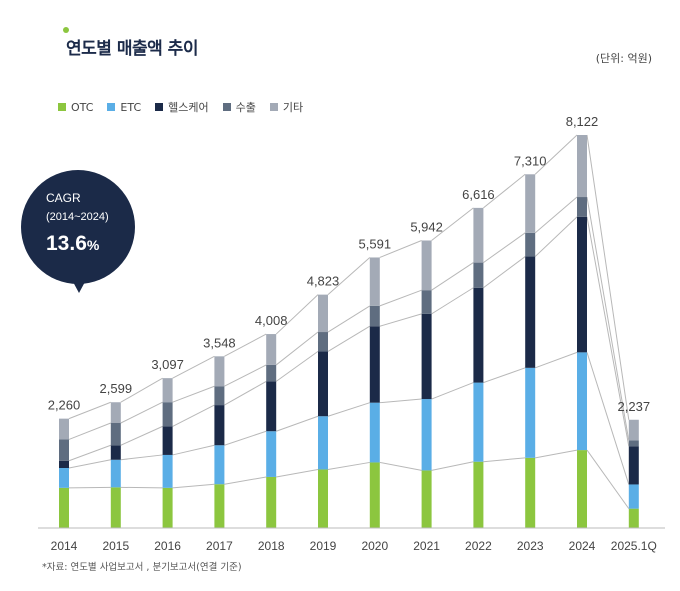  I want to click on legend-label-other: 기타, so click(293, 107).